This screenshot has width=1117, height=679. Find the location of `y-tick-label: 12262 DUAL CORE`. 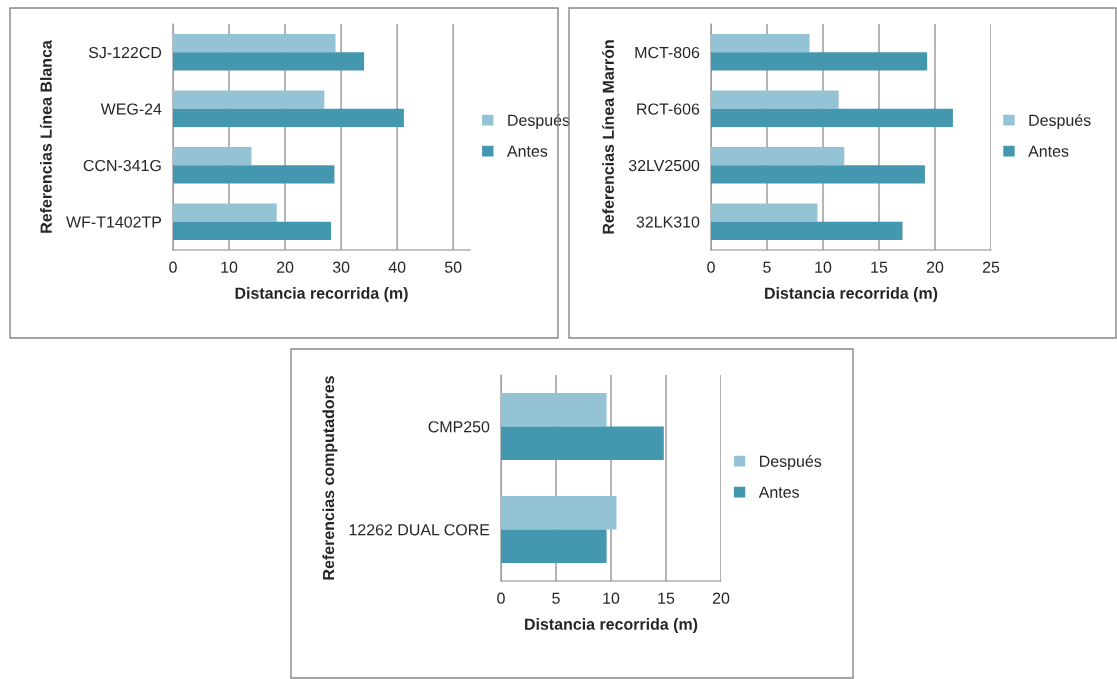

y-tick-label: 12262 DUAL CORE is located at coordinates (419, 530).